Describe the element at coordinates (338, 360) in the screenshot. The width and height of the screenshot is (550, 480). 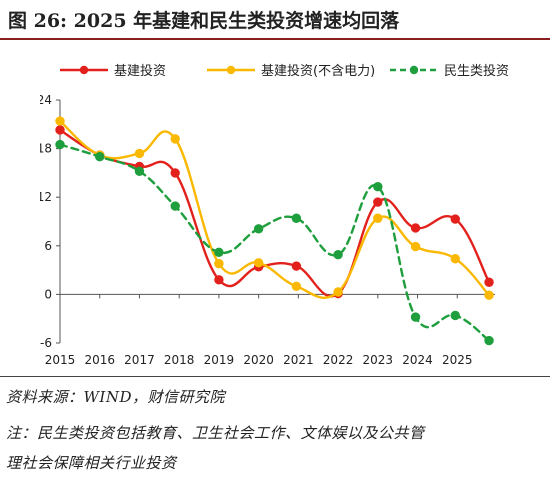
I see `x-tick-label: 2022` at that location.